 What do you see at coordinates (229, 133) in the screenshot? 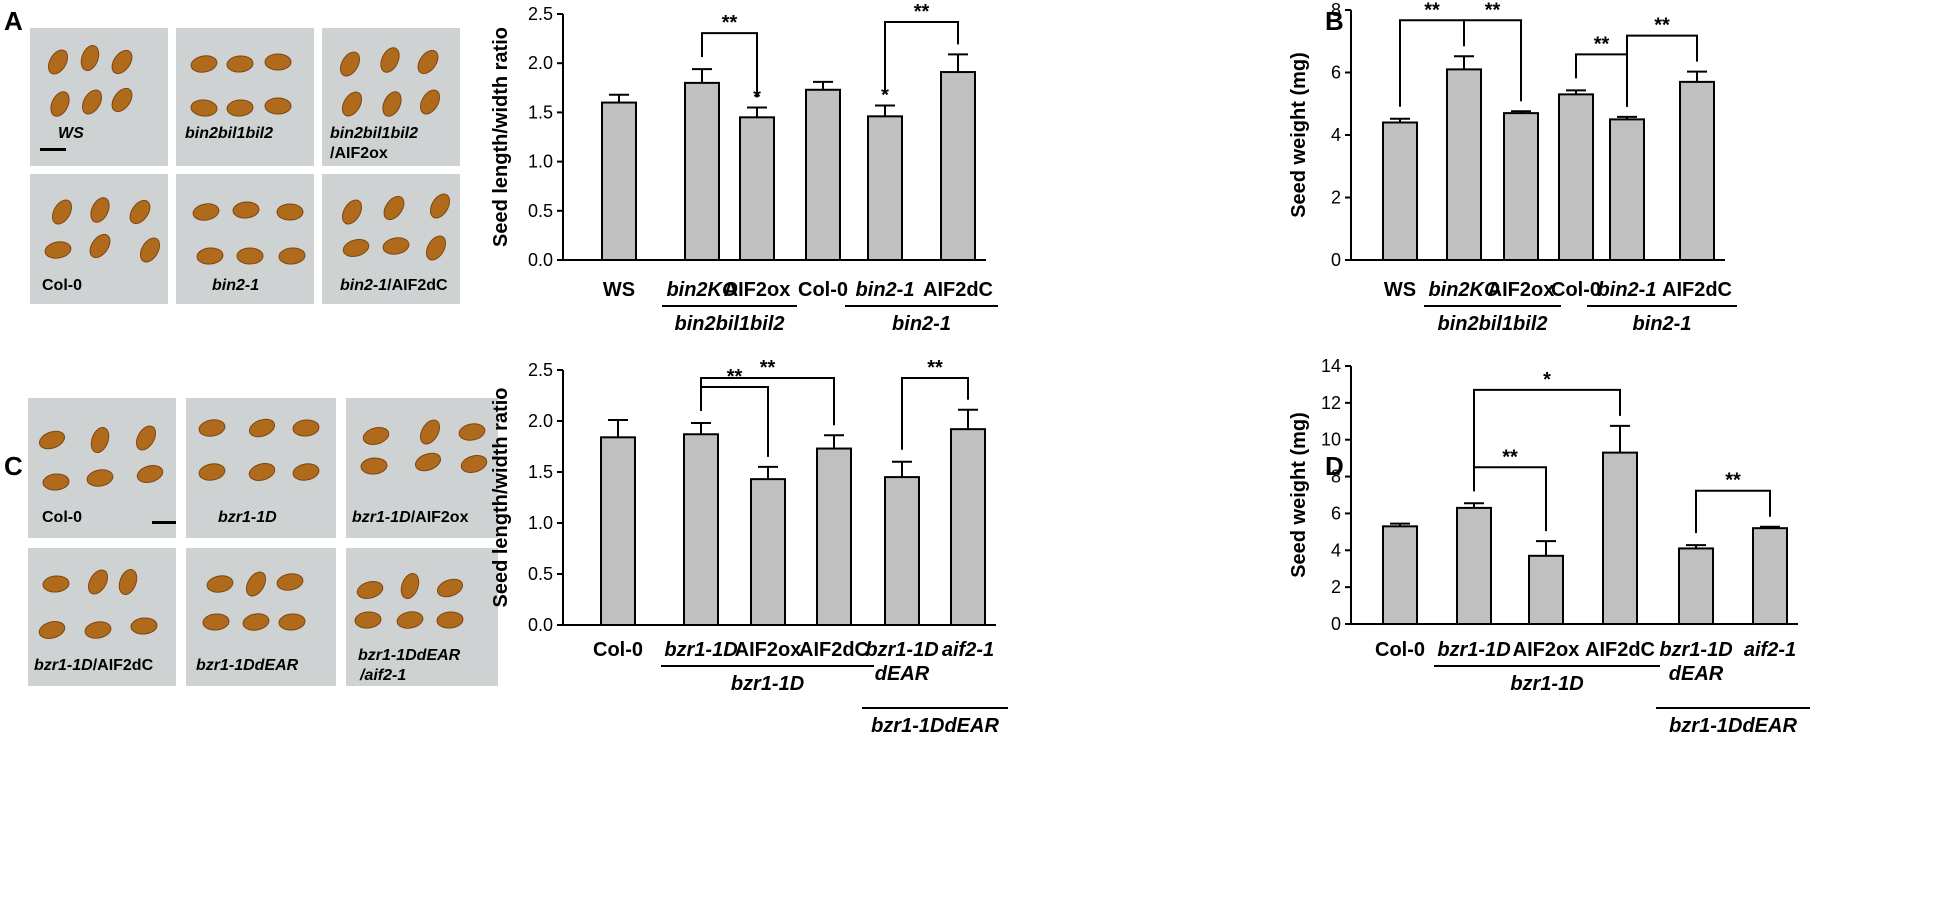
I see `photo-label: bin2bil1bil2` at bounding box center [229, 133].